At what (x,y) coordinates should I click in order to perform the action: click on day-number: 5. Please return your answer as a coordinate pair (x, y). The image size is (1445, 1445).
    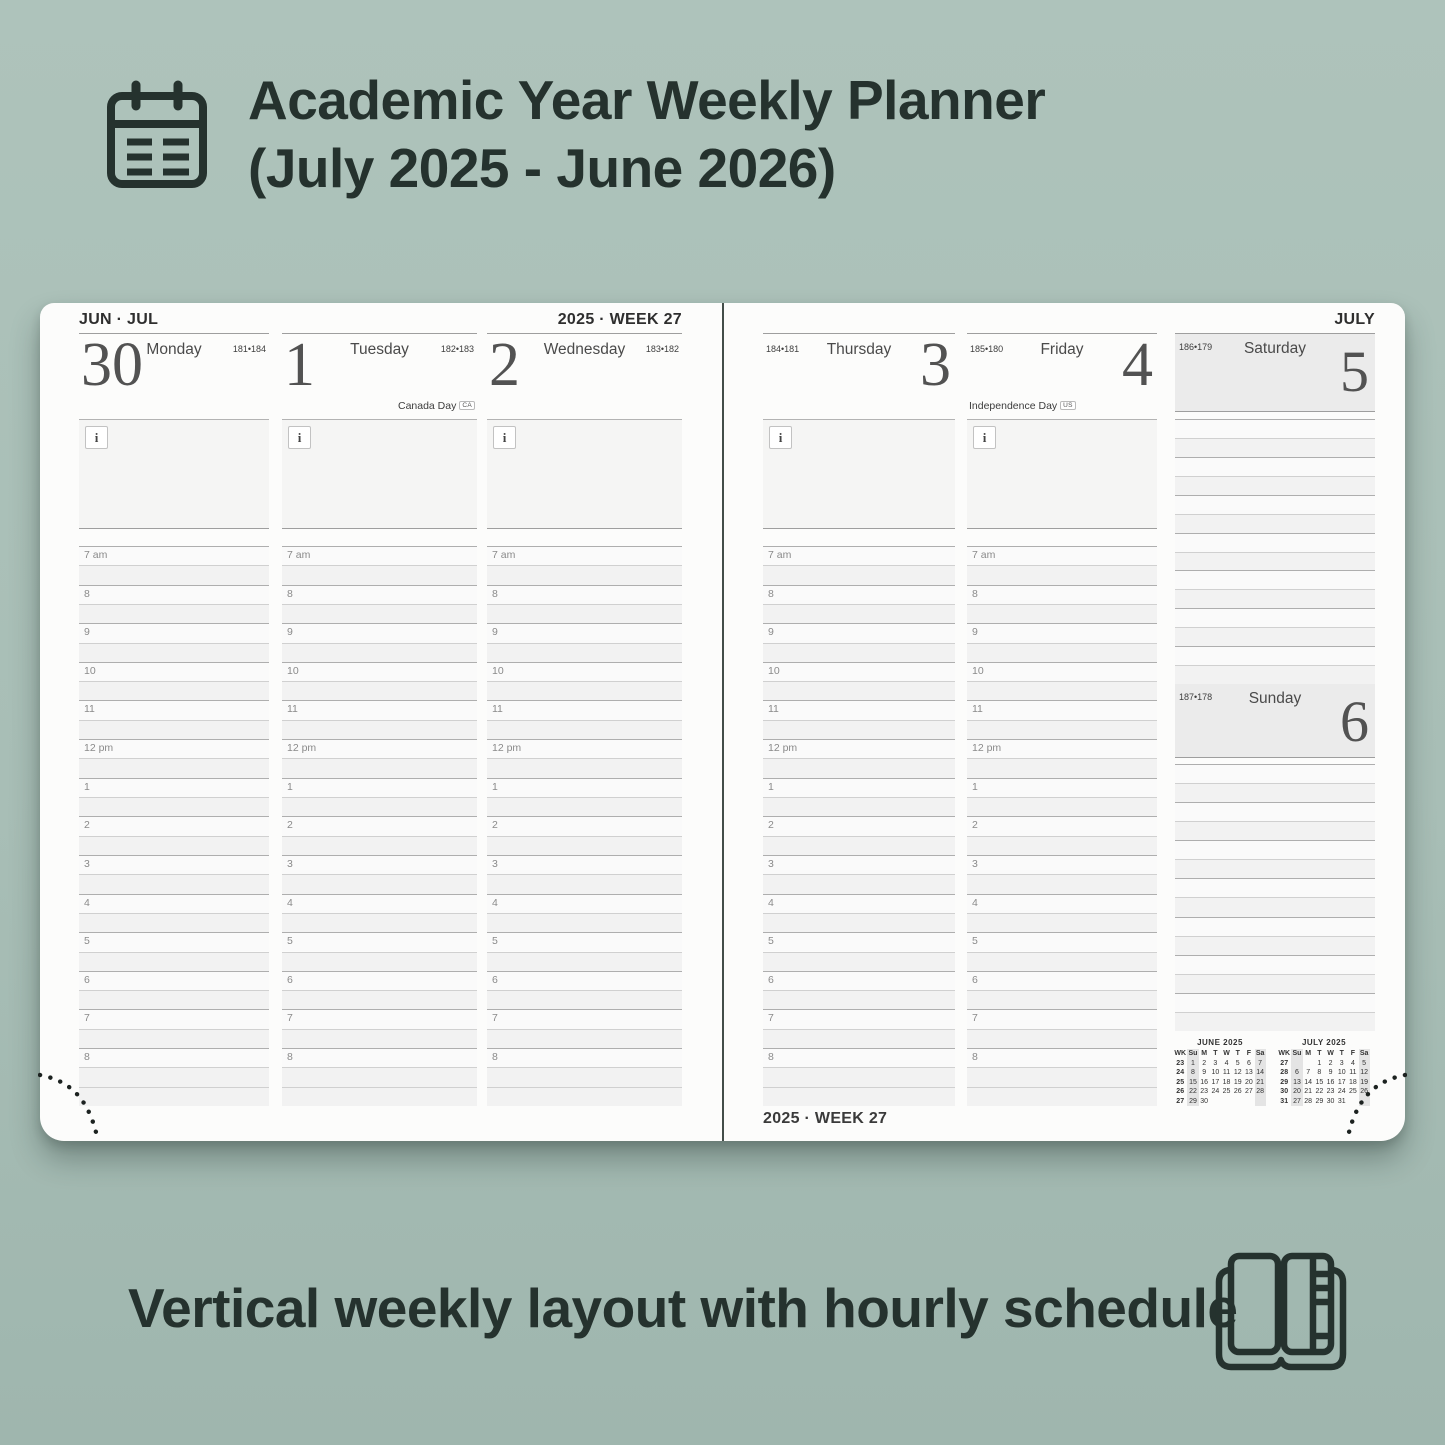
    Looking at the image, I should click on (1354, 371).